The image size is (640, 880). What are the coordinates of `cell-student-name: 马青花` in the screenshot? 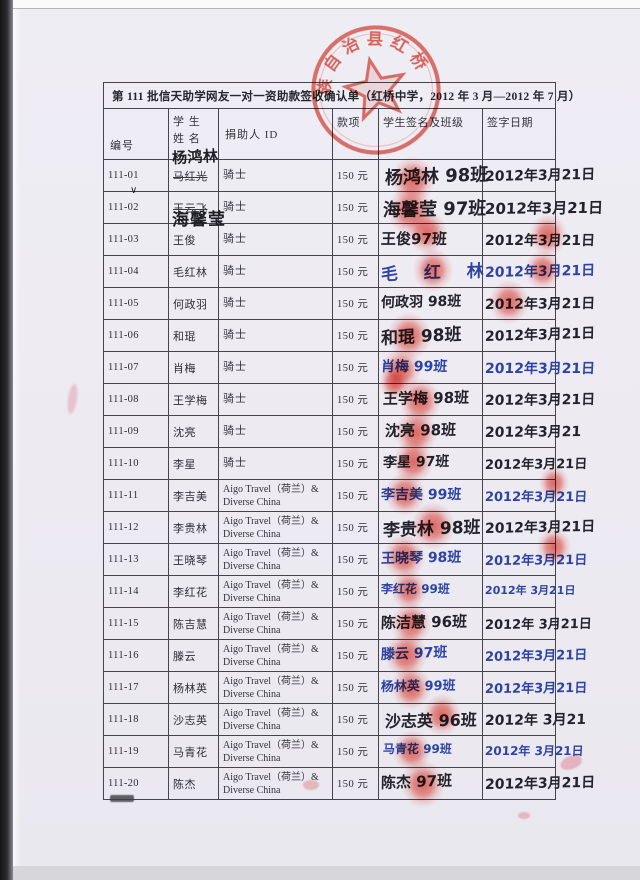 It's located at (193, 751).